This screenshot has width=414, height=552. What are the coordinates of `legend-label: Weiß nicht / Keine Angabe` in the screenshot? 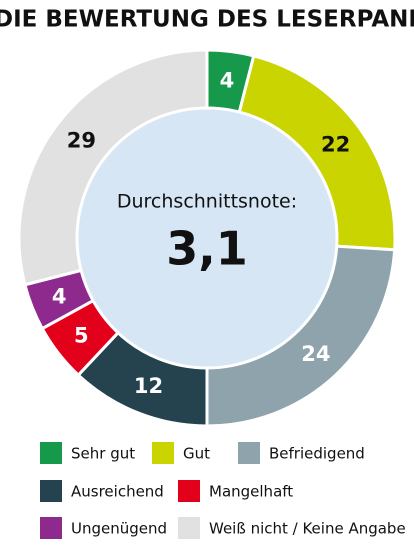 It's located at (307, 529).